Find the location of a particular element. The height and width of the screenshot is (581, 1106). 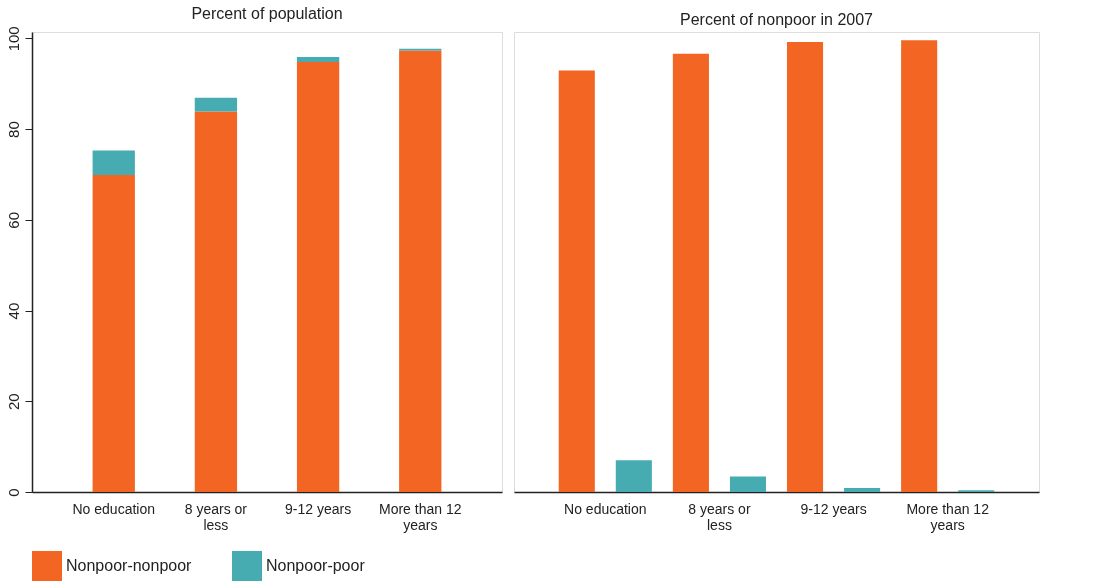

y-tick-label: 0 is located at coordinates (13, 492).